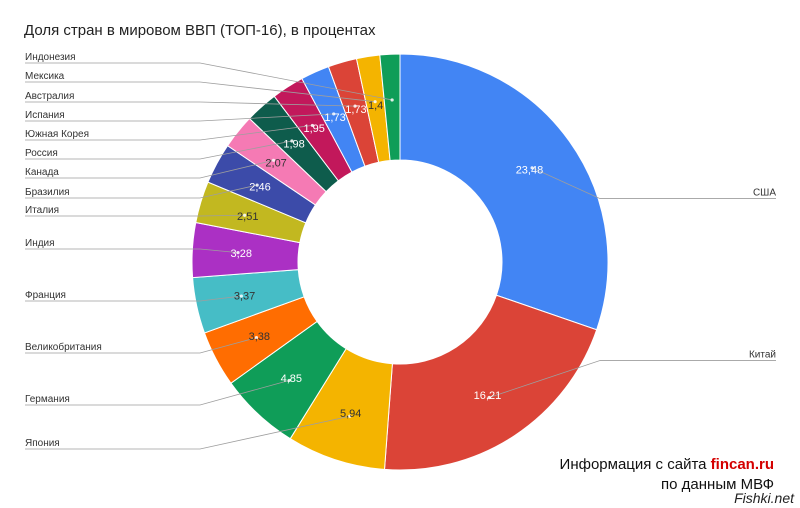 Image resolution: width=800 pixels, height=508 pixels. What do you see at coordinates (238, 253) in the screenshot?
I see `leader-dot-индия` at bounding box center [238, 253].